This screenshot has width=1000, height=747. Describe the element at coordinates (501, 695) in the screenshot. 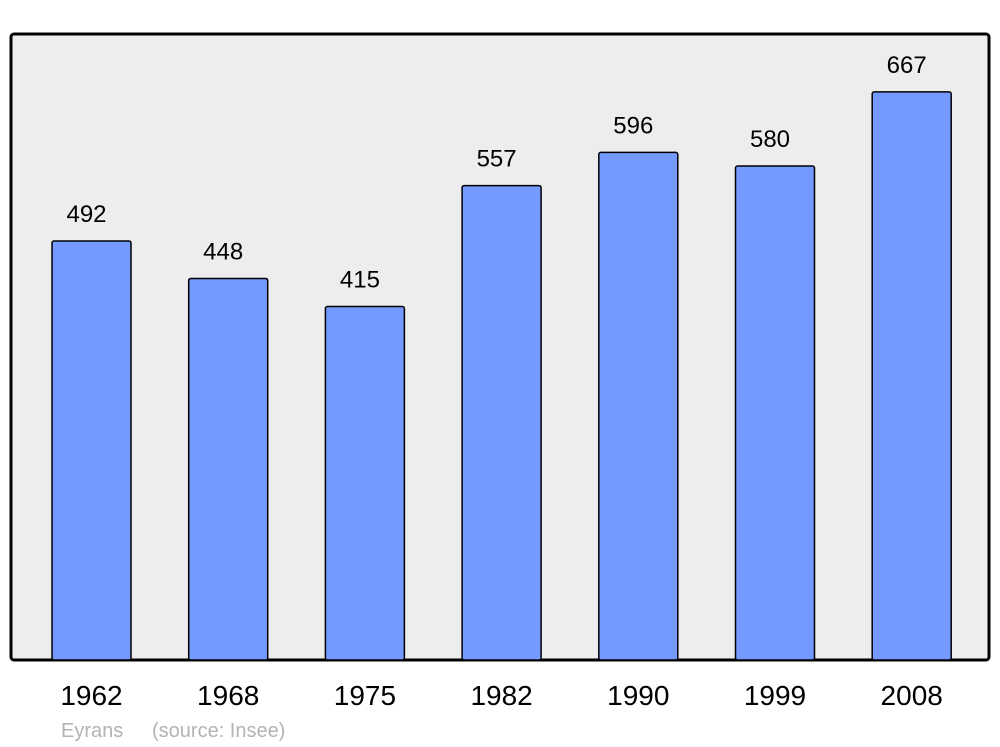

I see `x-tick-1982: 1982` at that location.